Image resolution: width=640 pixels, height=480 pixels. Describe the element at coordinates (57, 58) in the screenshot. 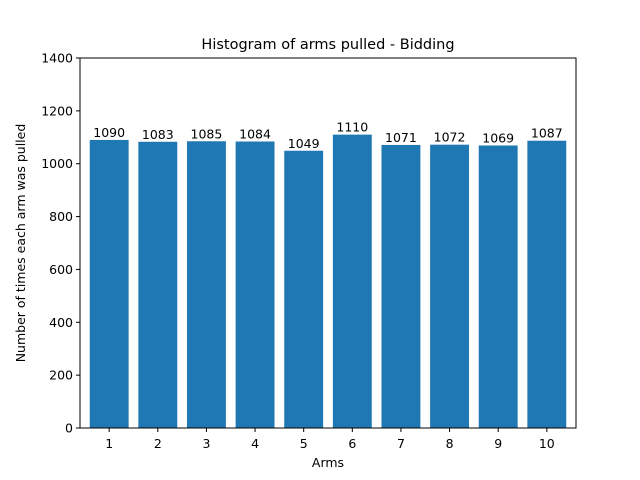

I see `y-tick-label: 1400` at that location.